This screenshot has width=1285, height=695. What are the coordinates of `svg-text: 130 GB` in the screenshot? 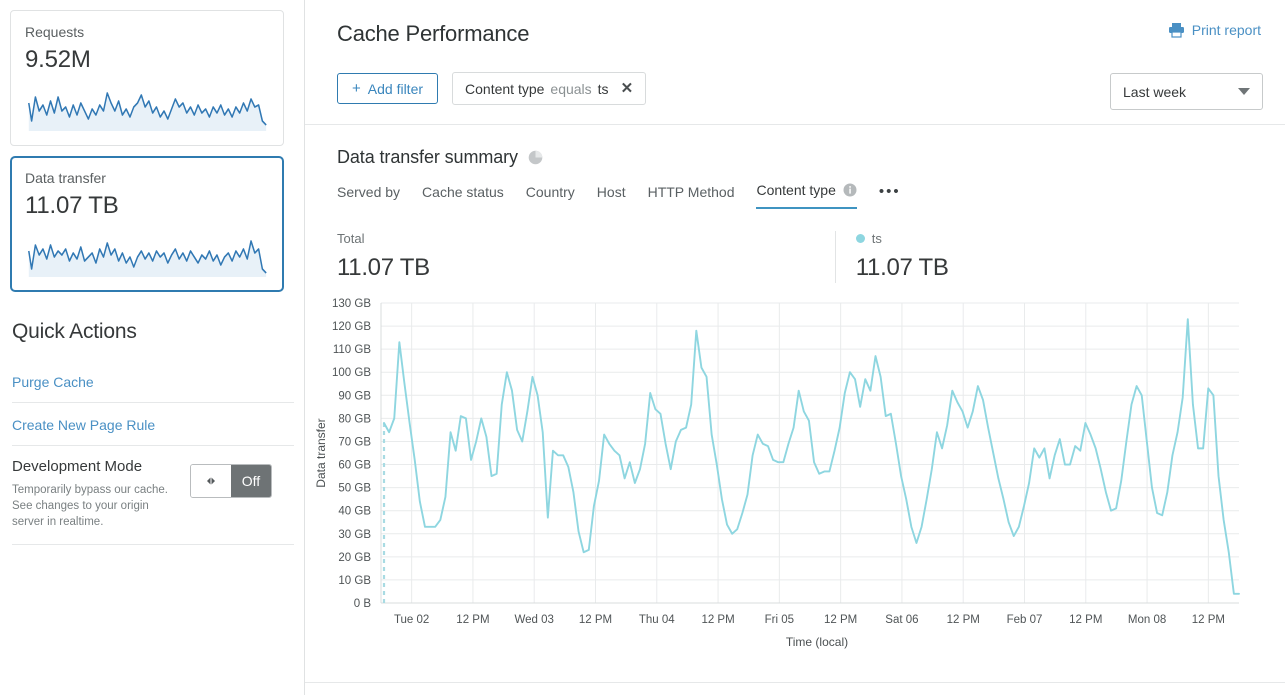 It's located at (351, 304).